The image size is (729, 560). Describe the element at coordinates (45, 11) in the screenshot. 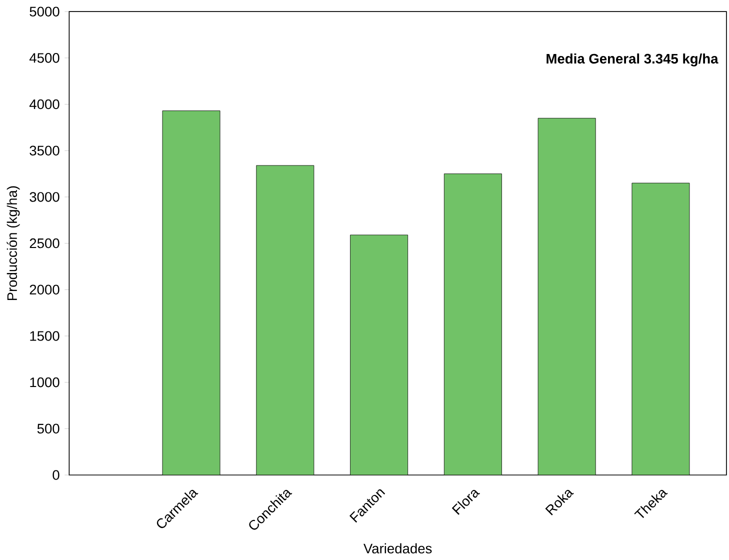

I see `y-tick-label: 5000` at that location.